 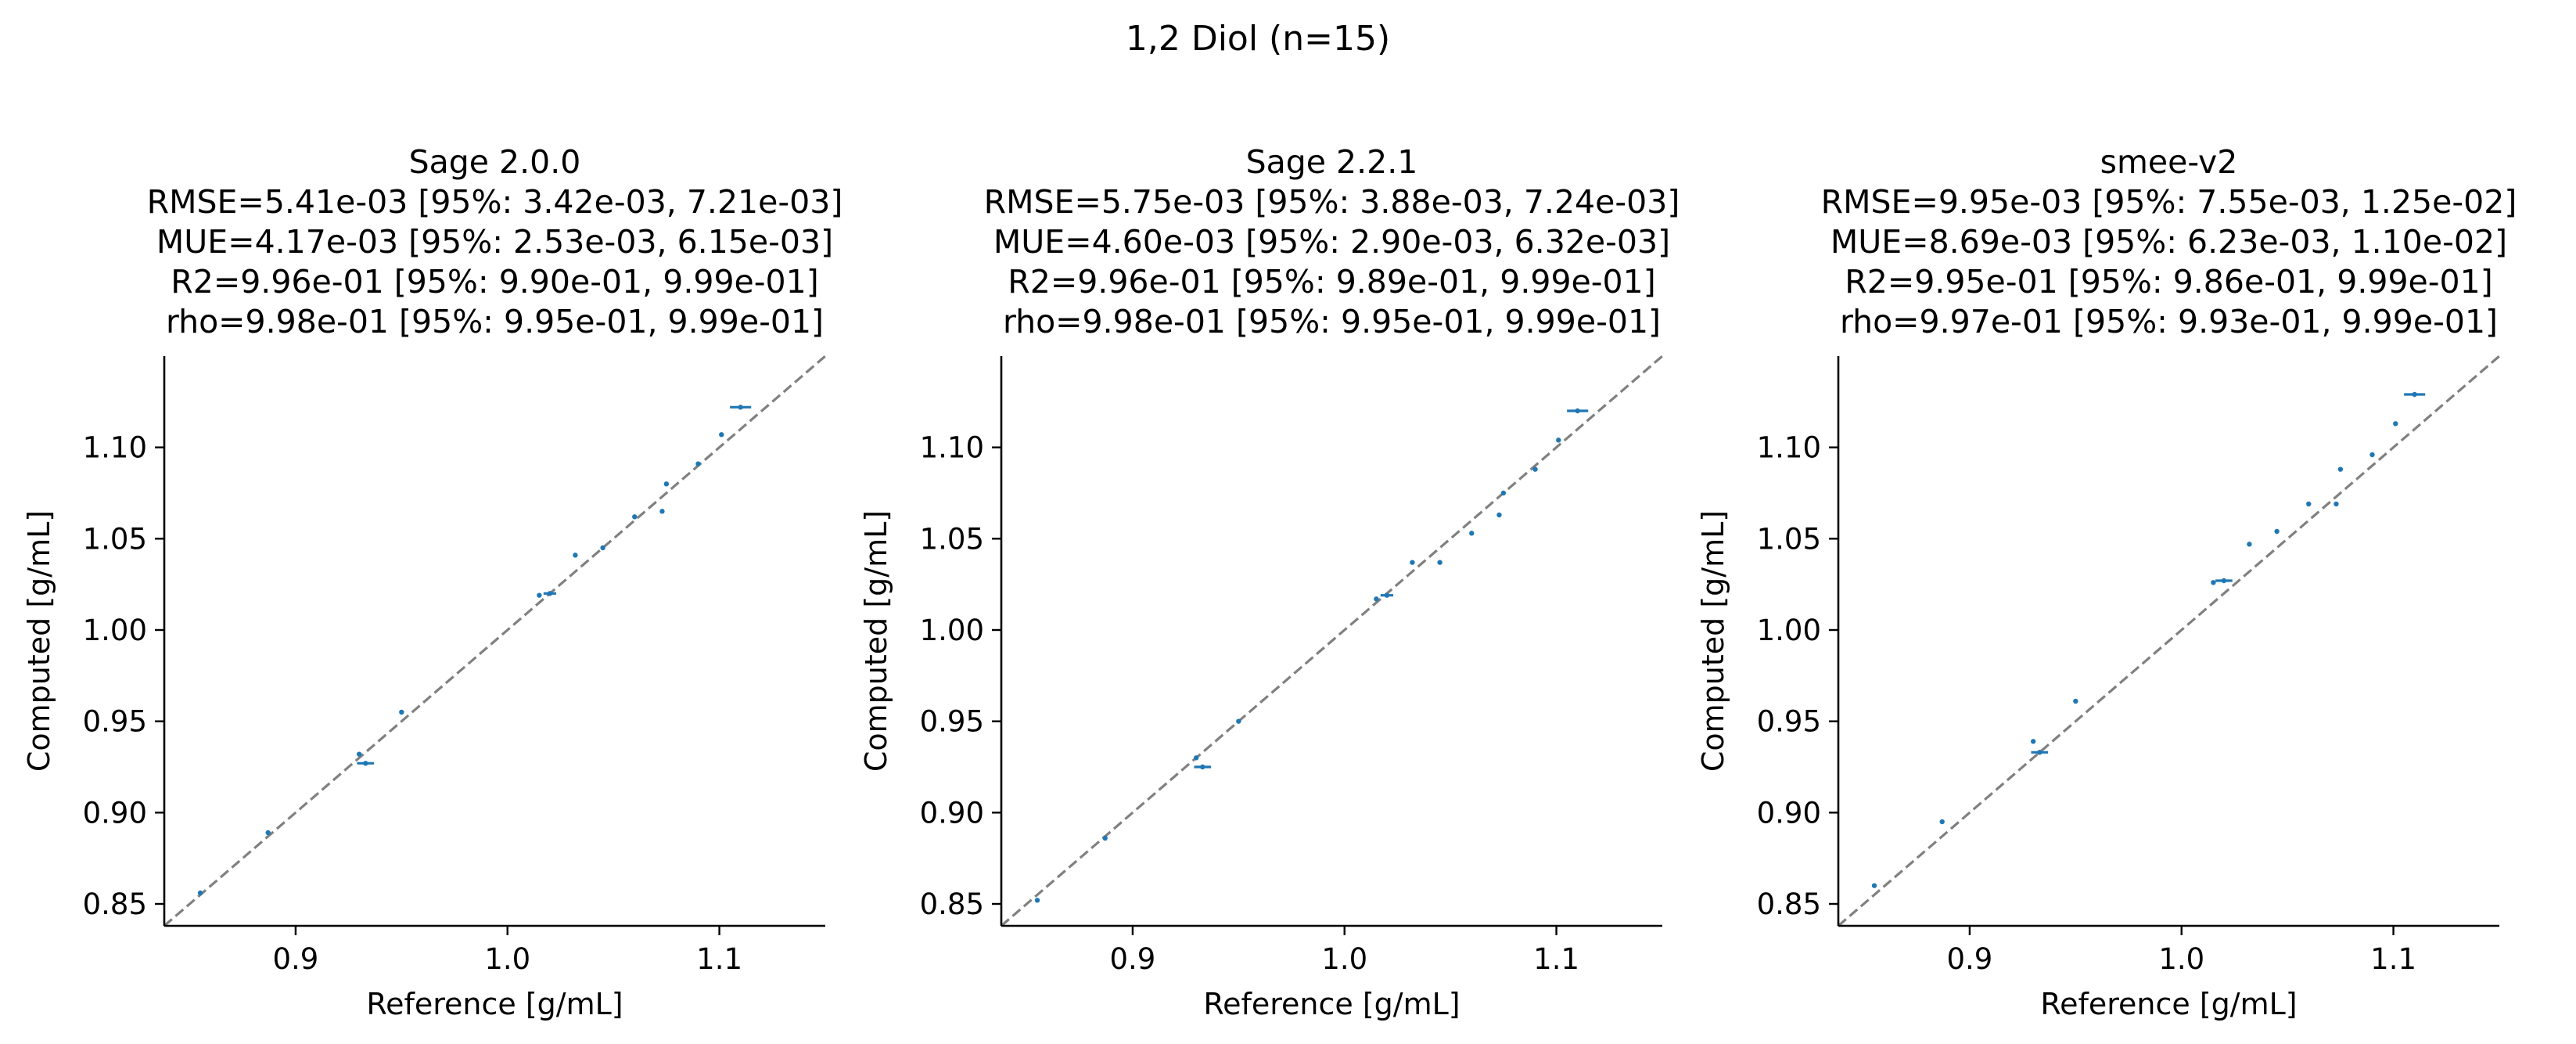 I want to click on panel-metric-line: MUE=4.17e-03 [95%: 2.53e-03, 6.15e-03], so click(x=494, y=242).